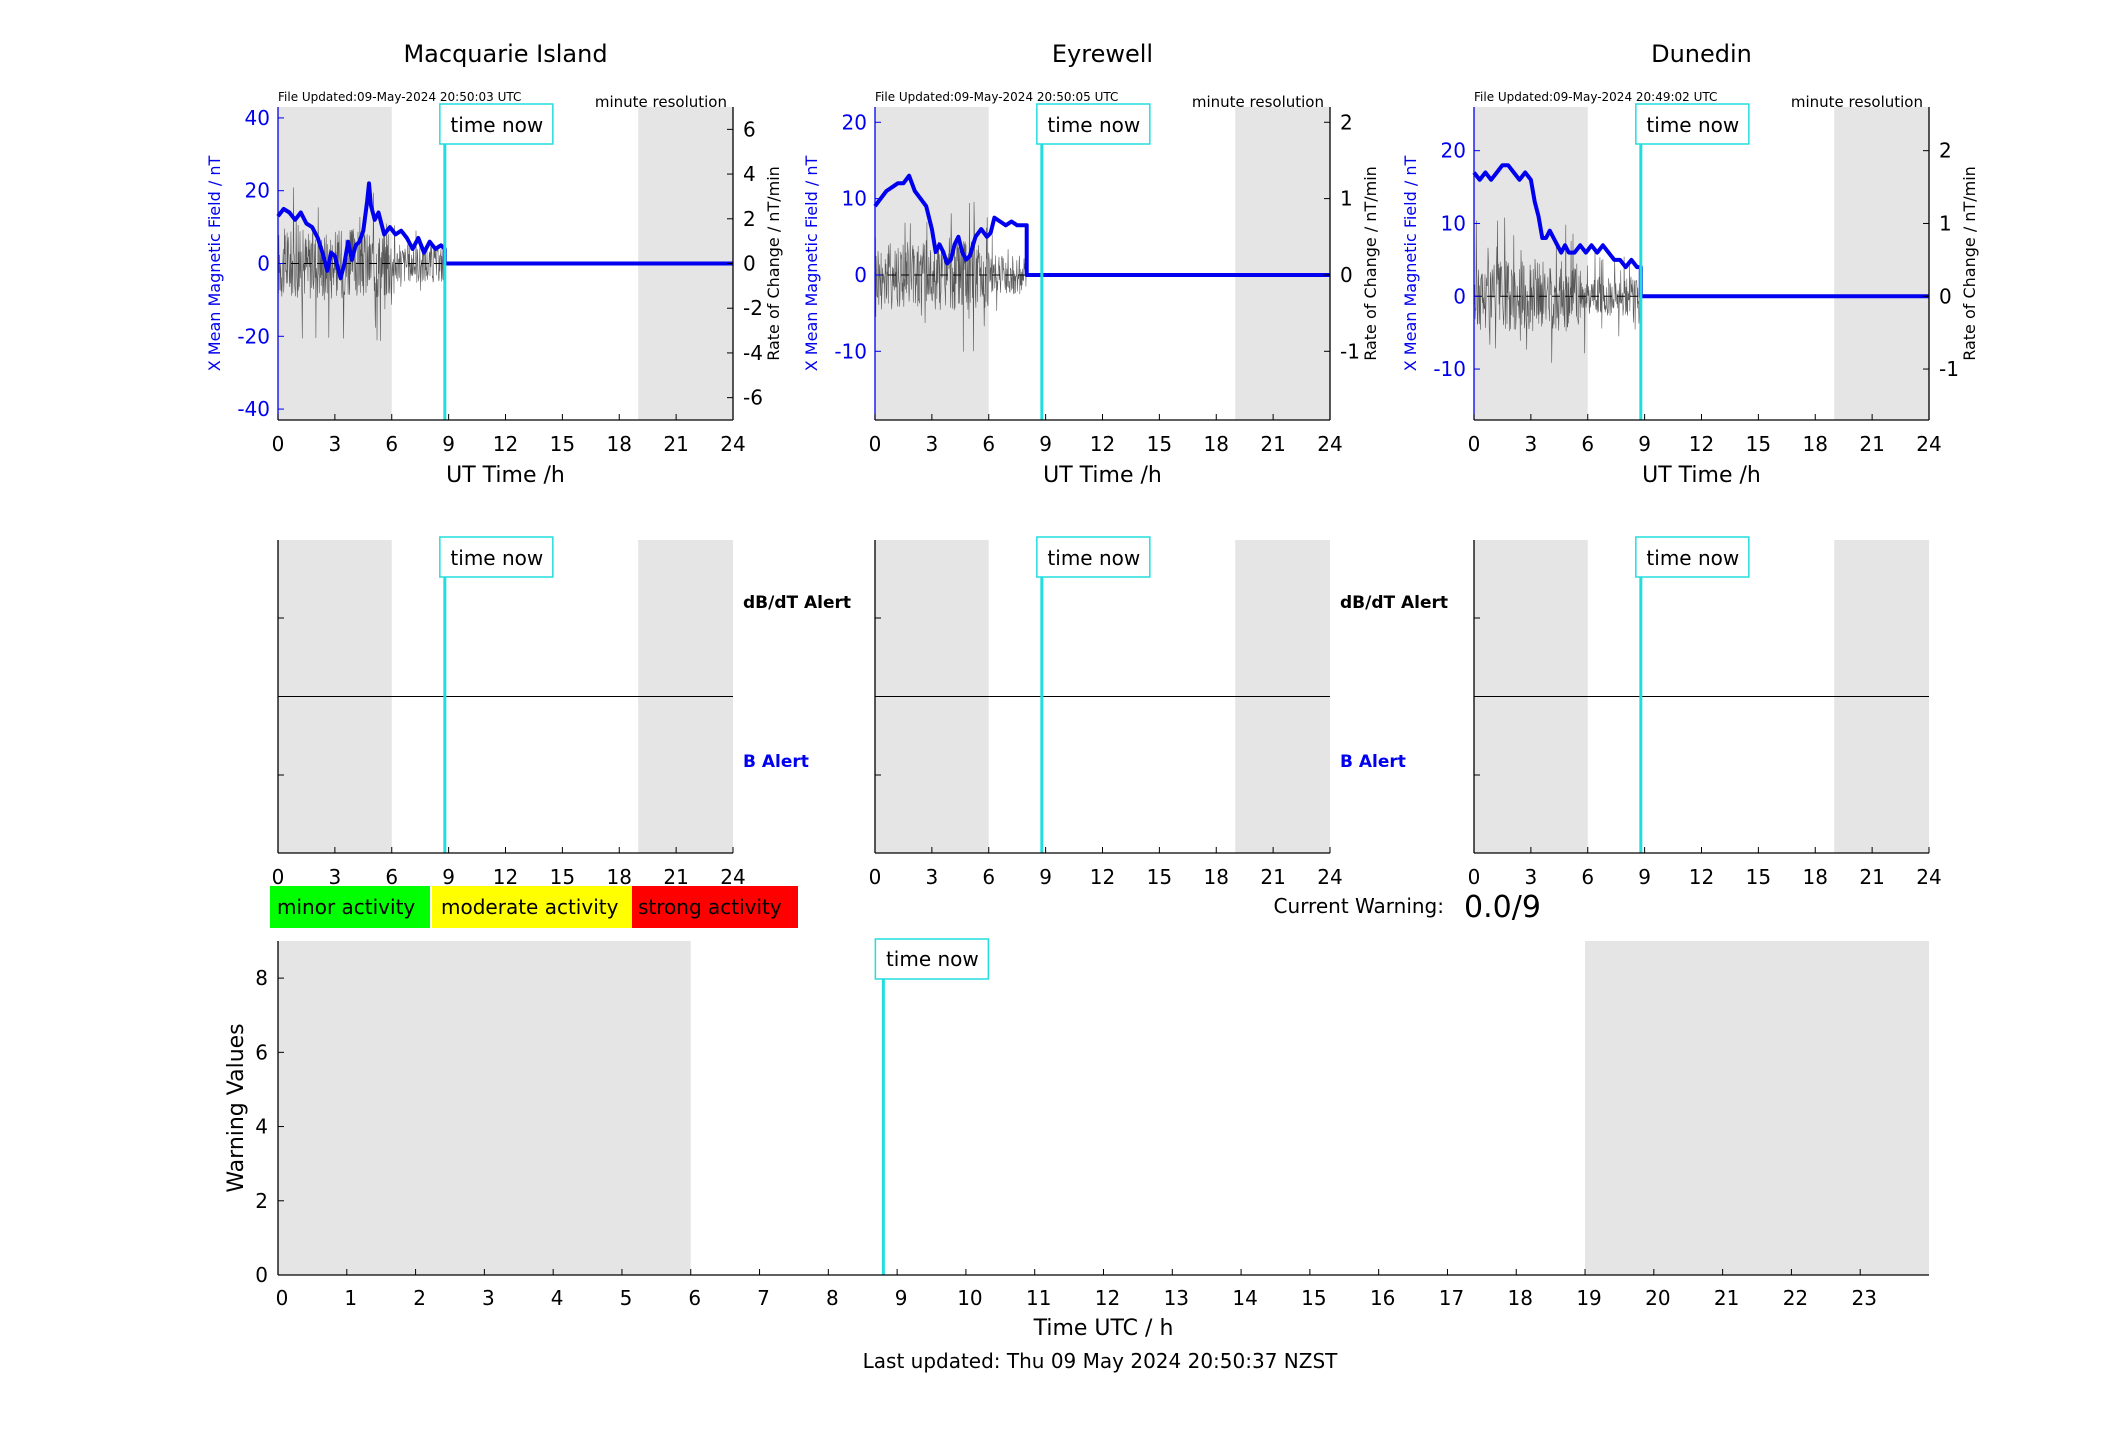 The image size is (2117, 1441). What do you see at coordinates (1657, 1298) in the screenshot?
I see `warning-x-tick-label: 20` at bounding box center [1657, 1298].